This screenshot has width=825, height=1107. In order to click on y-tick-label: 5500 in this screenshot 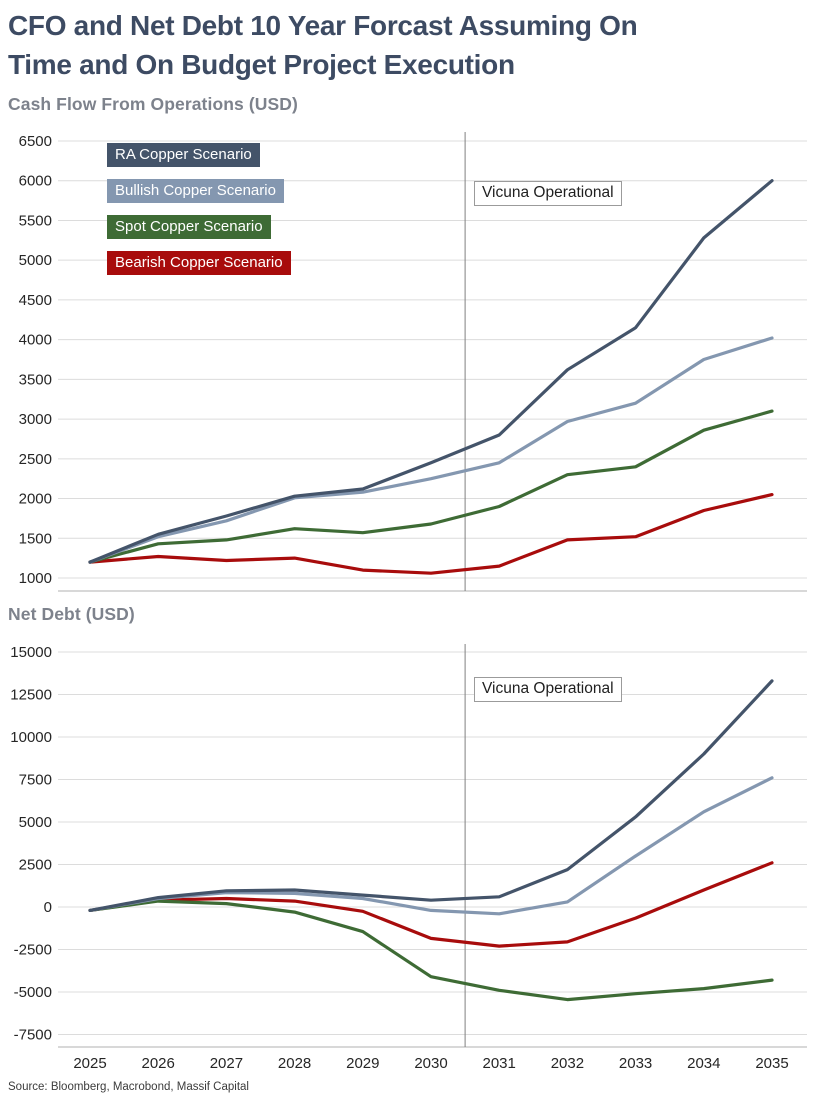, I will do `click(35, 220)`.